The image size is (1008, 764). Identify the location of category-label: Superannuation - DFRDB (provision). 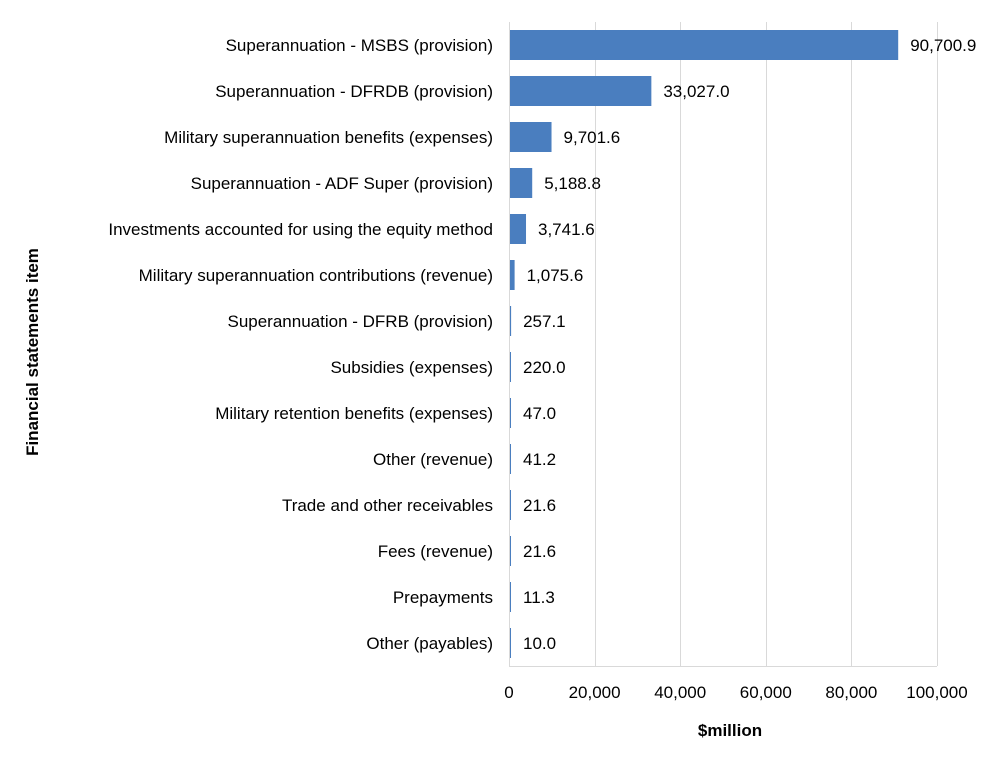
(354, 91).